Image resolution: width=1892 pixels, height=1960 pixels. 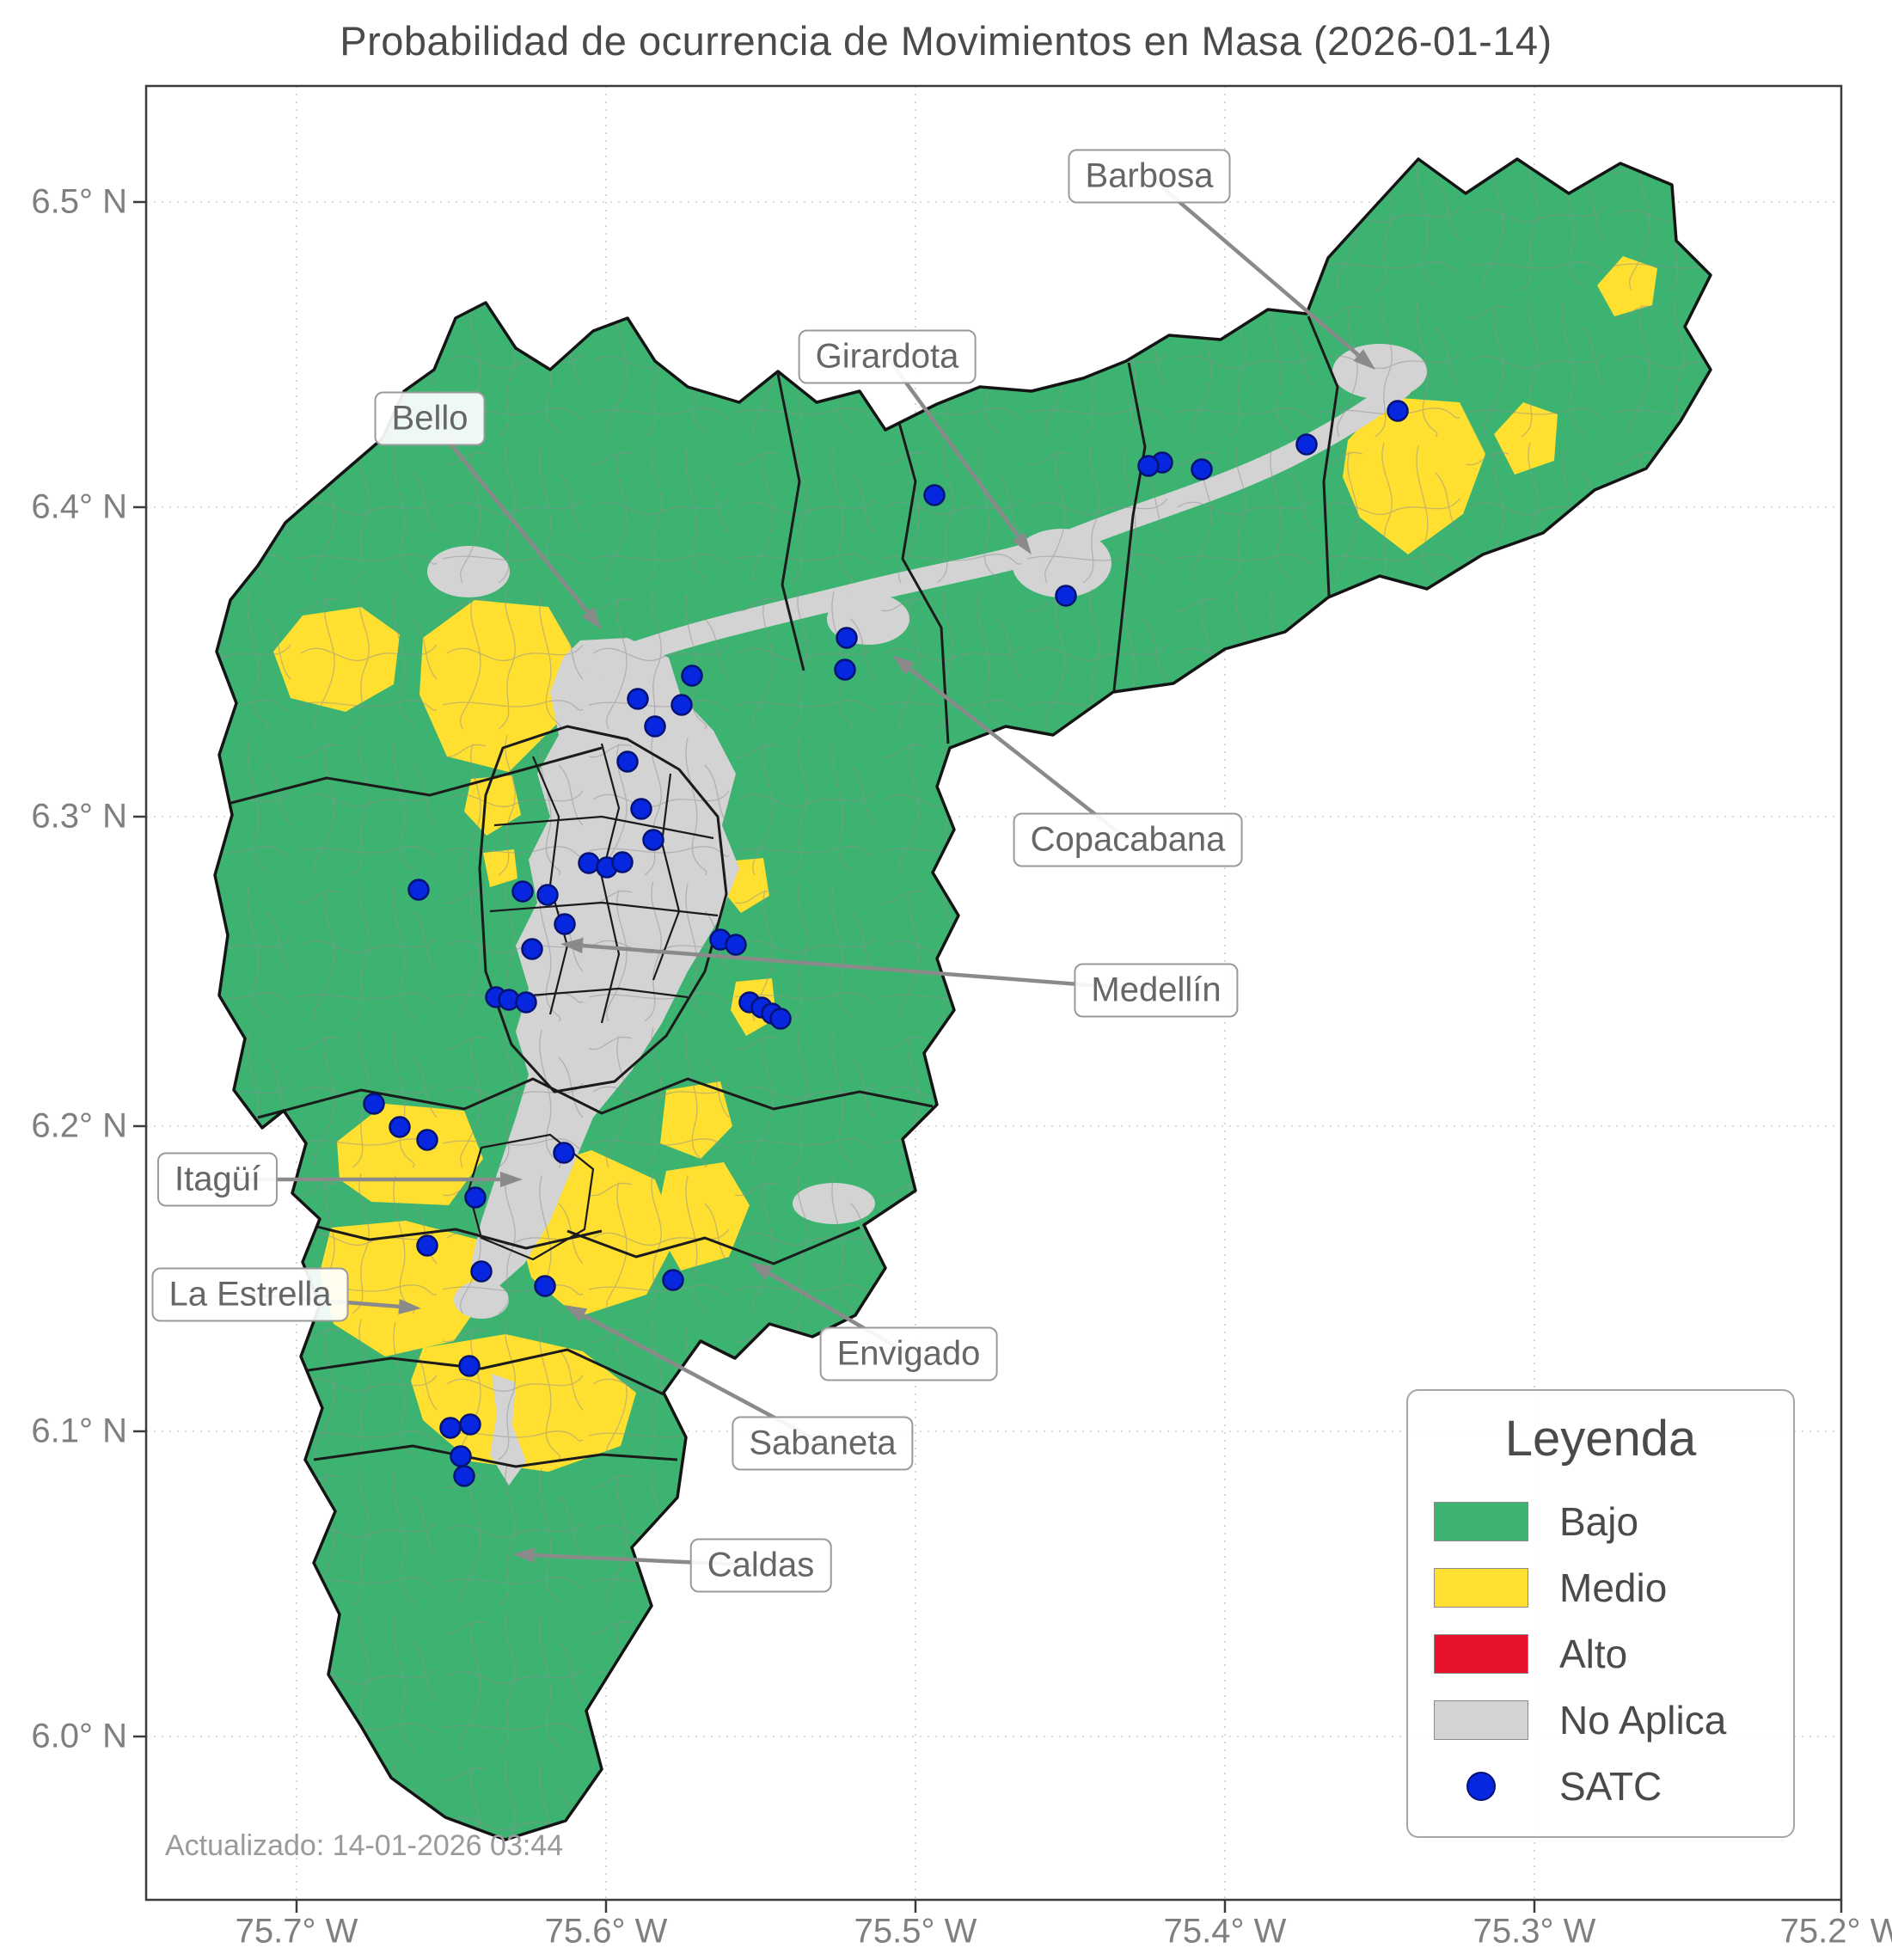 I want to click on legend: Leyenda Bajo Medio Alto No Aplica SATC, so click(x=1600, y=1613).